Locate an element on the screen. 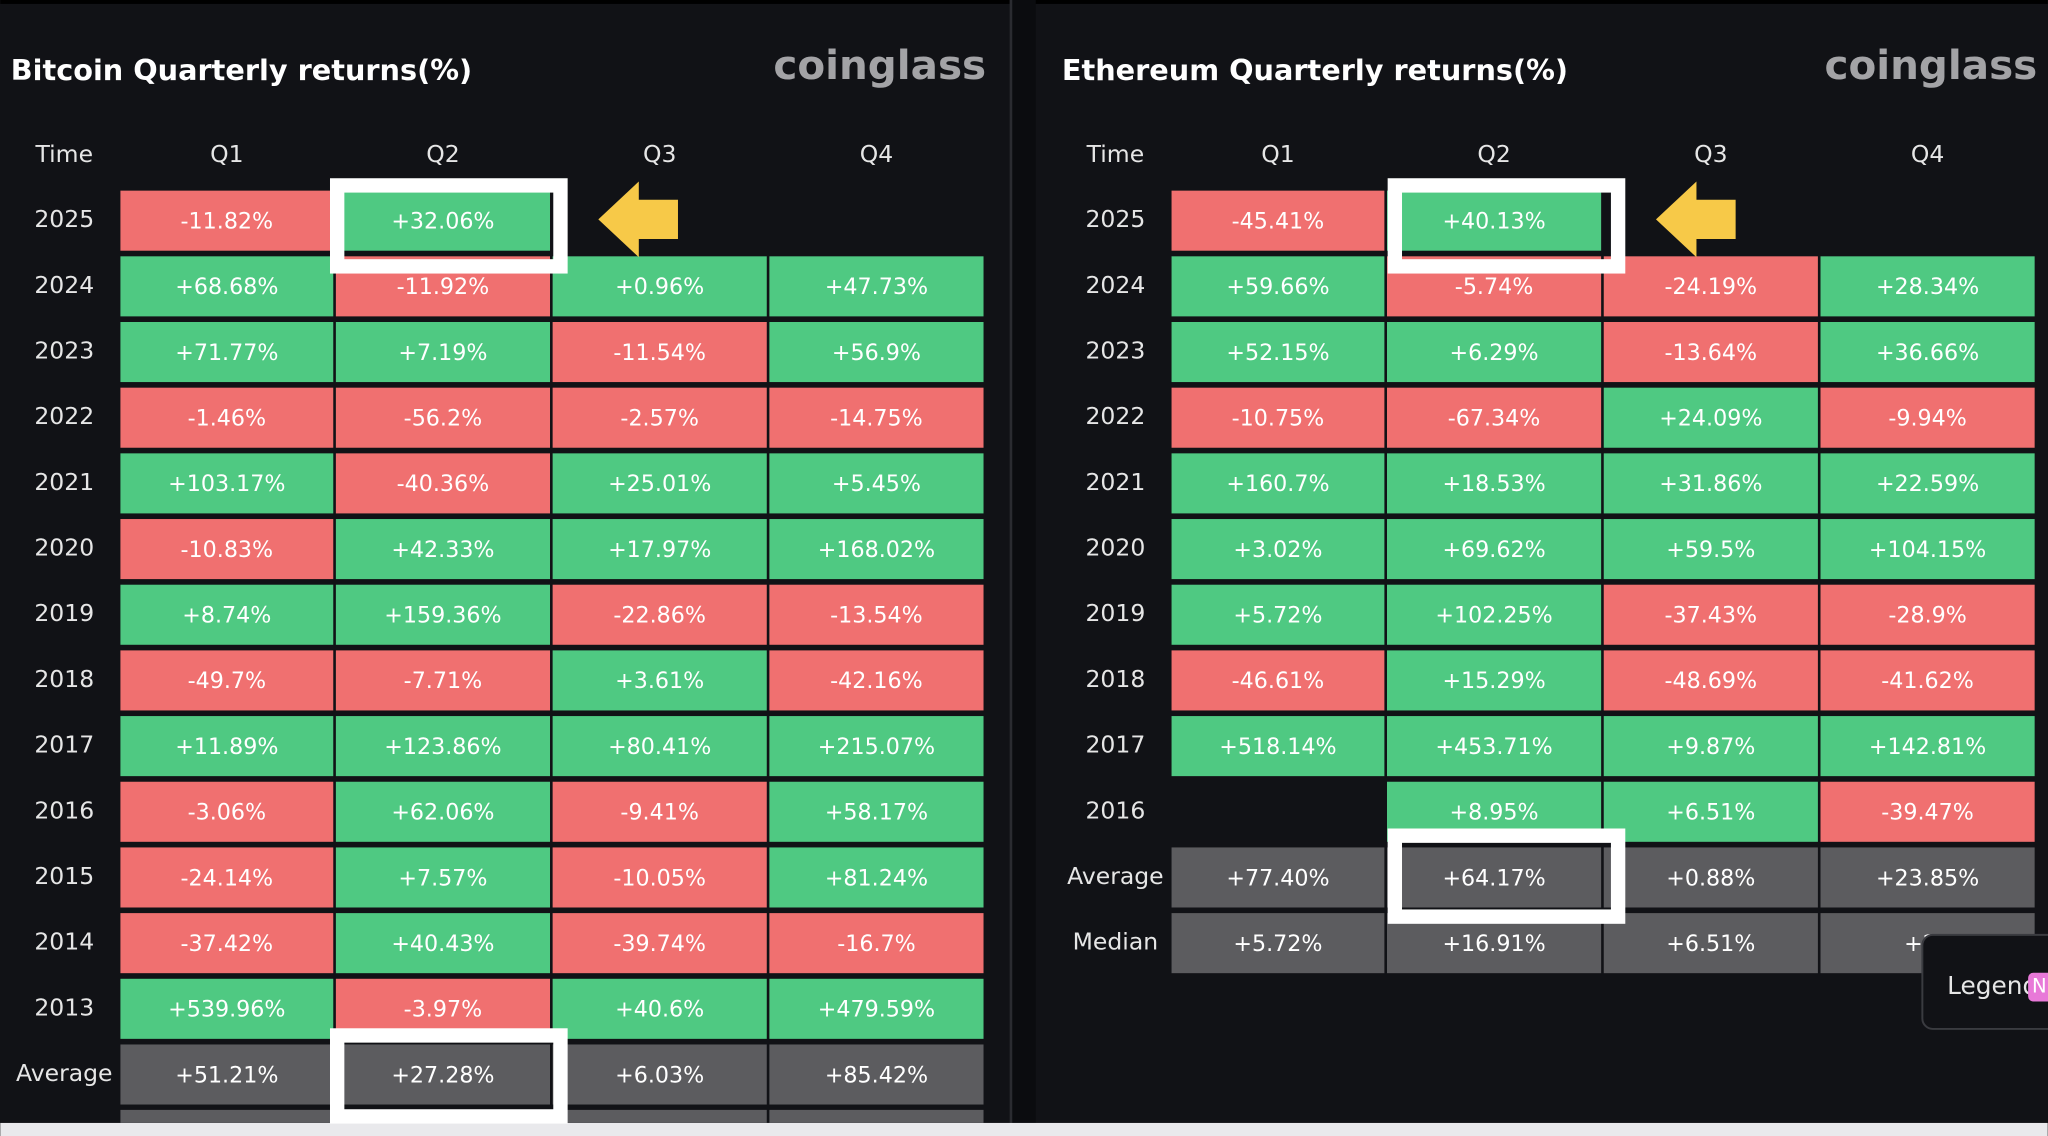  cell-value: +42.33% is located at coordinates (442, 550).